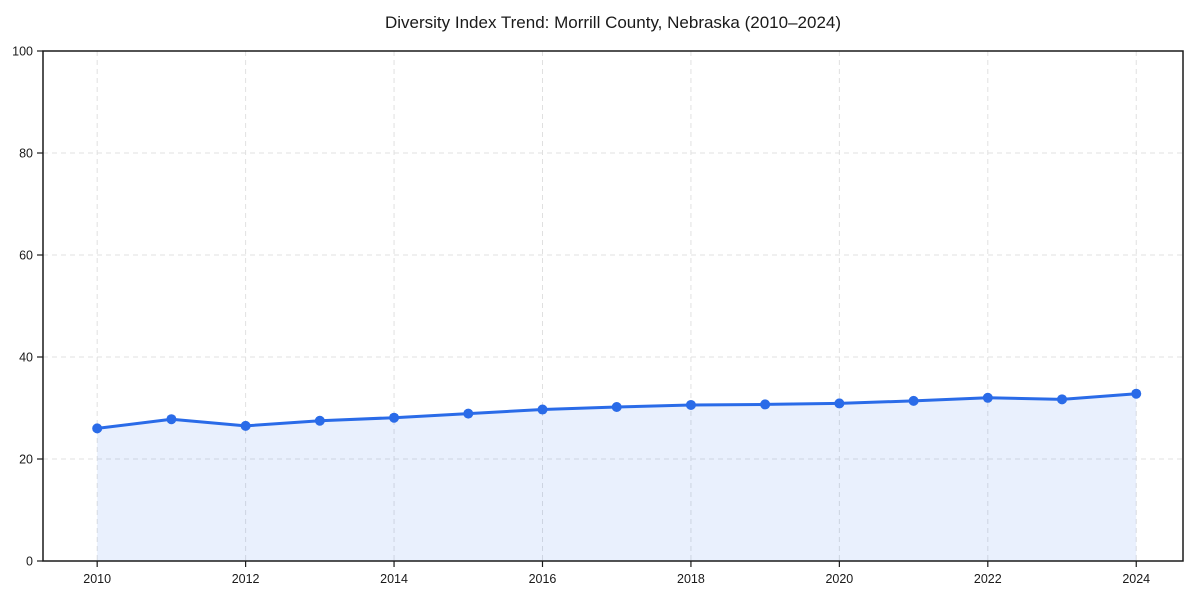 The height and width of the screenshot is (600, 1200). What do you see at coordinates (29, 562) in the screenshot?
I see `y-tick-label: 0` at bounding box center [29, 562].